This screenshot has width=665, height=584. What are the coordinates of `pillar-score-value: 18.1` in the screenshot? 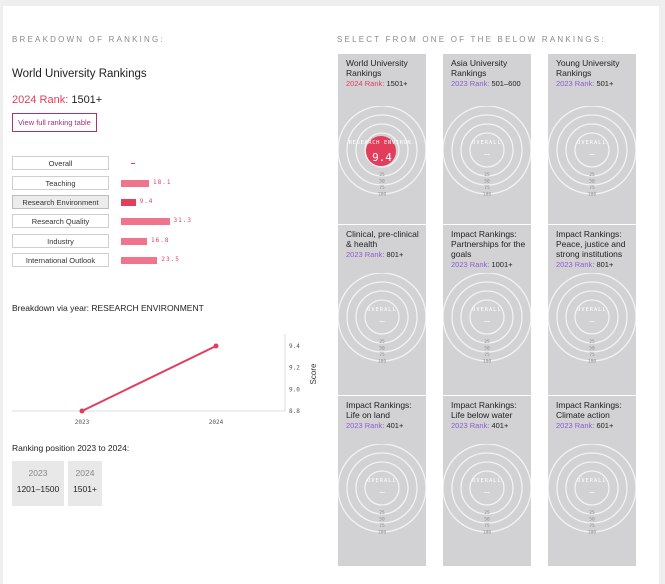 It's located at (162, 182).